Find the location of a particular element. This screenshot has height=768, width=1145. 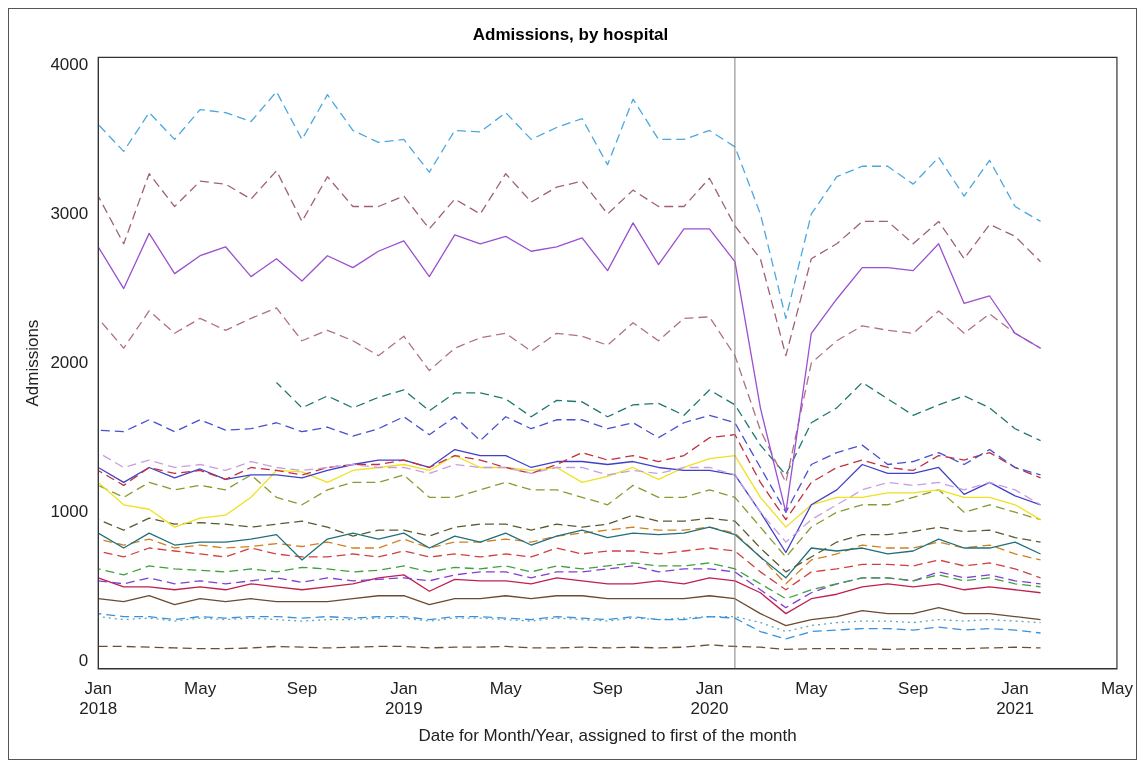

y-tick-label: 2000 is located at coordinates (69, 362).